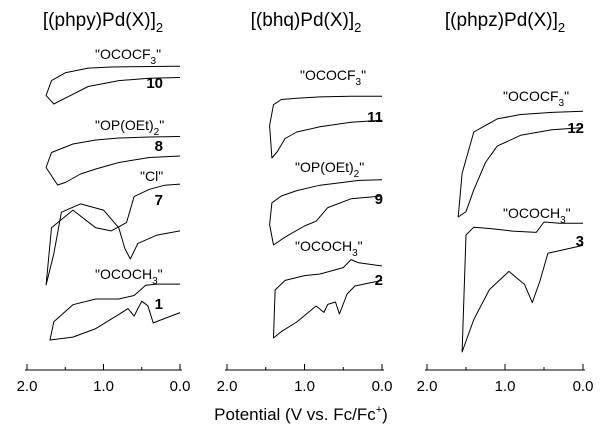 This screenshot has height=433, width=603. I want to click on panel-title-main: [(bhq)Pd(X)], so click(302, 20).